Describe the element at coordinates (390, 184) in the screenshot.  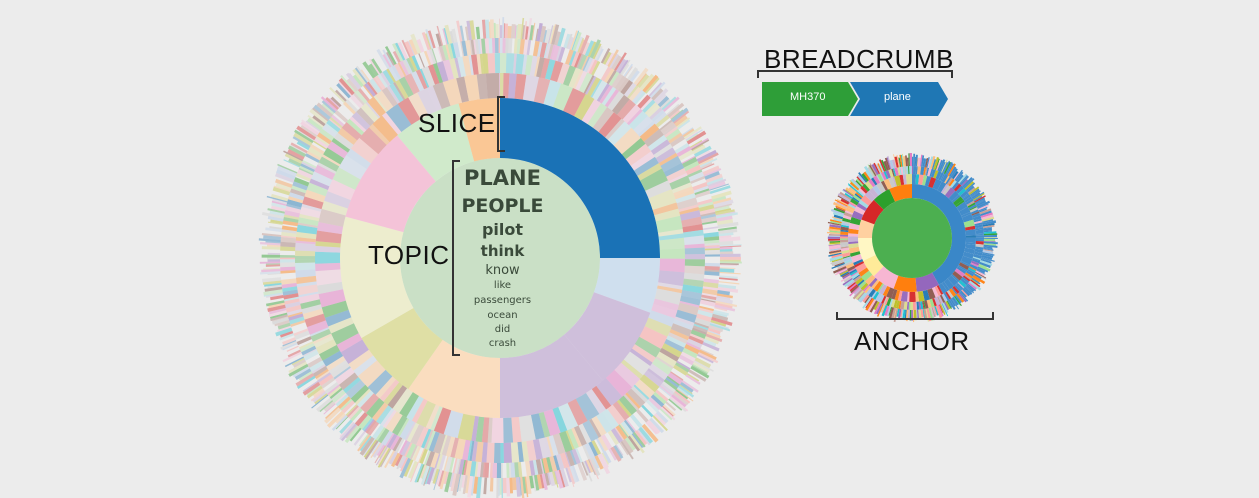
I see `topic-segment` at that location.